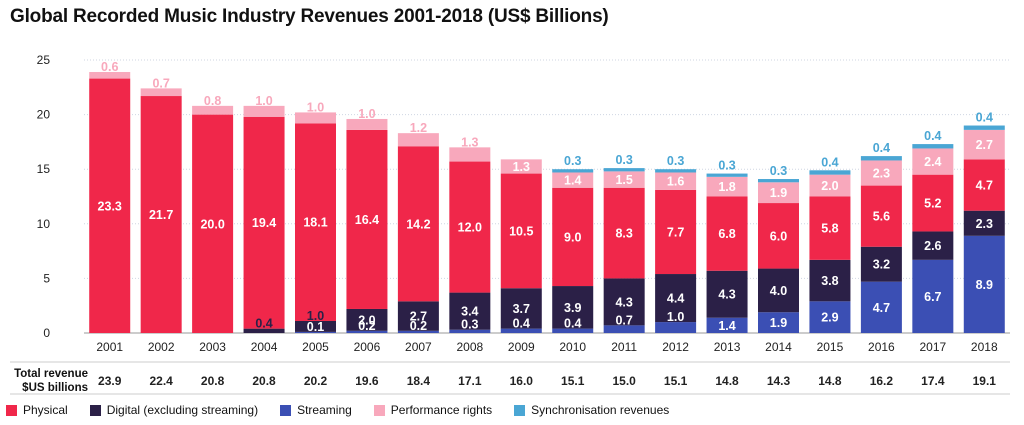 The width and height of the screenshot is (1024, 425). I want to click on x-tick-label: 2002, so click(161, 347).